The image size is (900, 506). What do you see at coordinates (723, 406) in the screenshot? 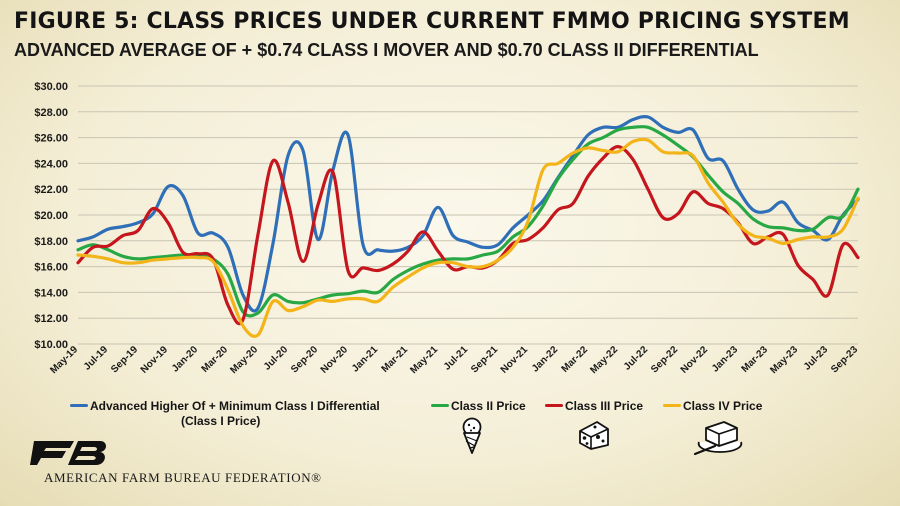
I see `legend-label-class-iv: Class IV Price` at bounding box center [723, 406].